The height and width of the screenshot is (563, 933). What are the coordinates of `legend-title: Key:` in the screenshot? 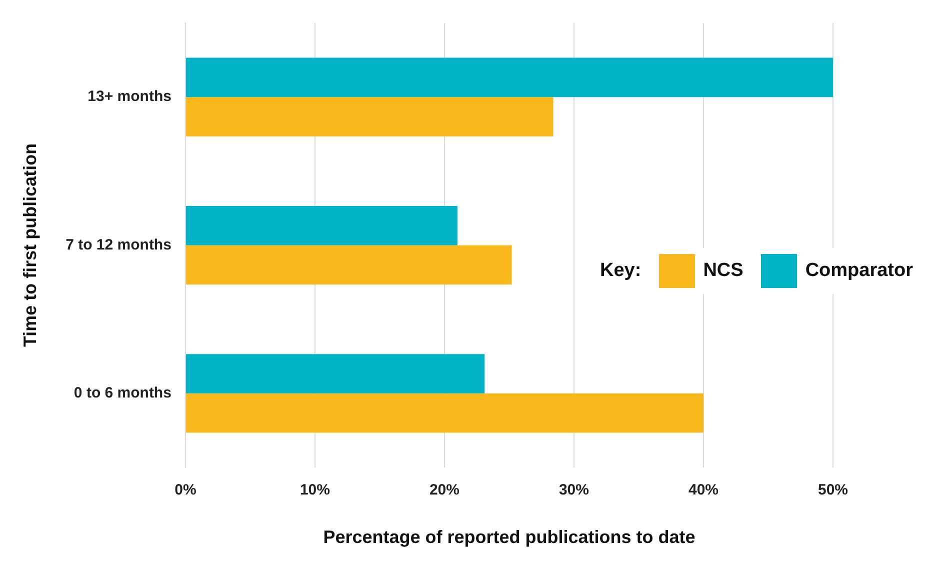 It's located at (621, 271).